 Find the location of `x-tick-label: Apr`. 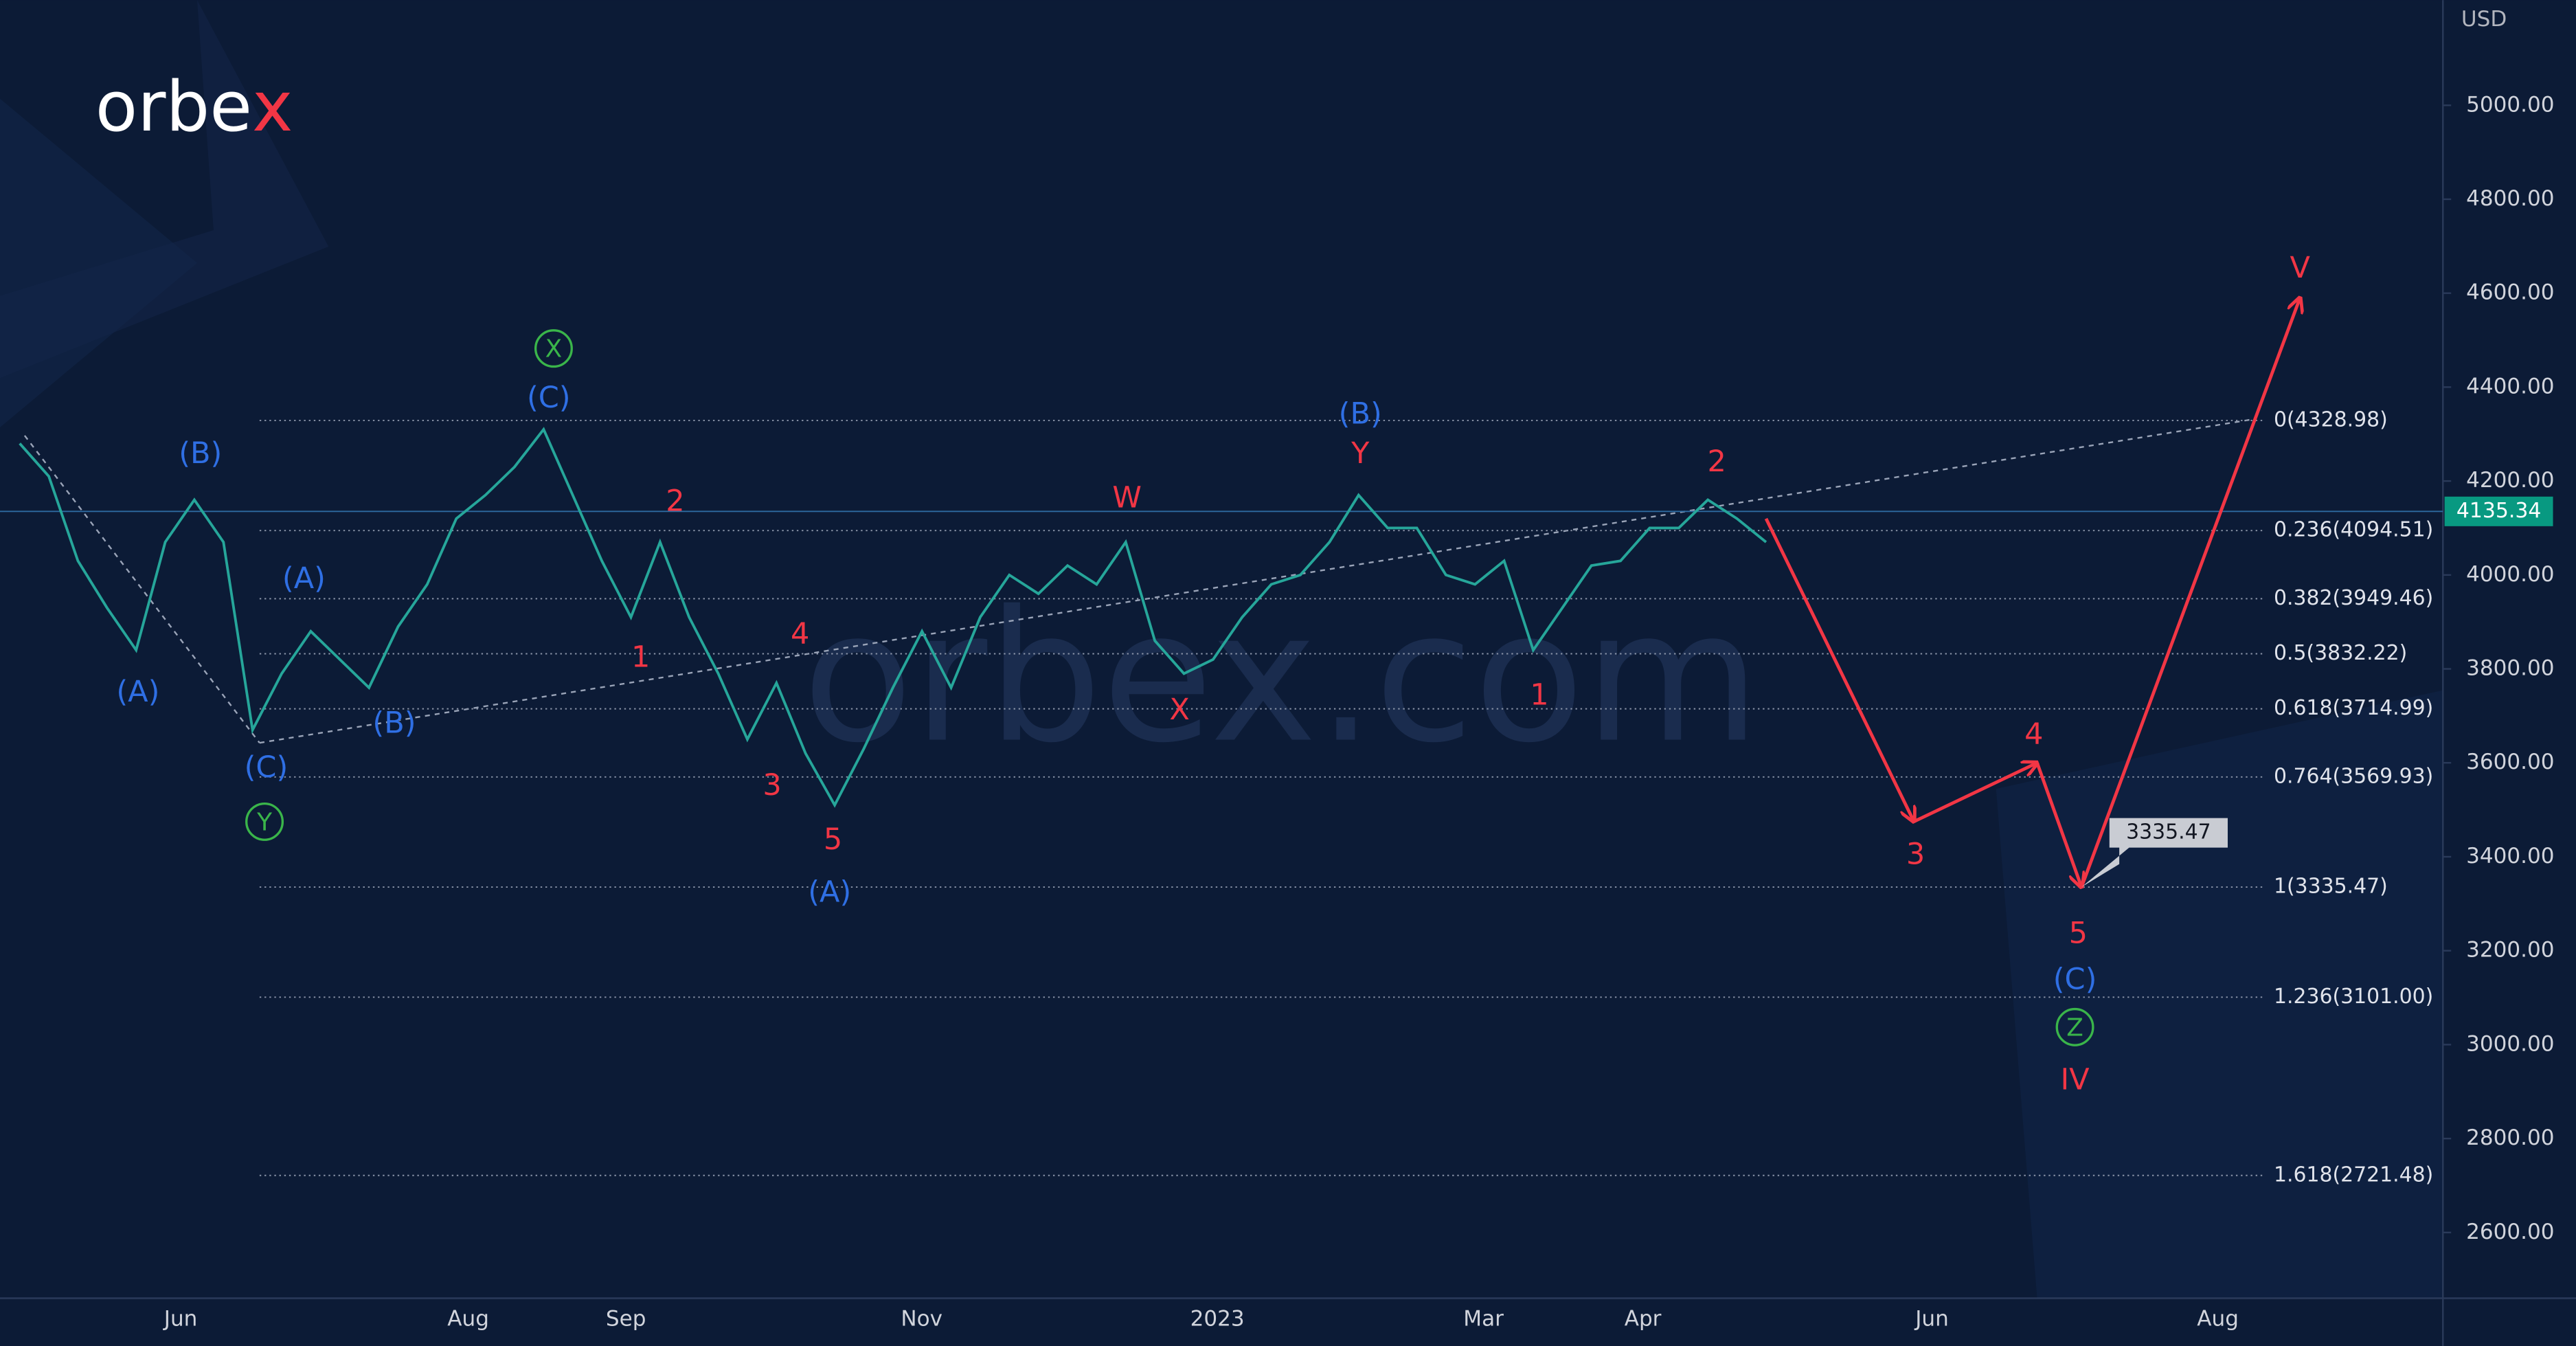

x-tick-label: Apr is located at coordinates (1643, 1319).